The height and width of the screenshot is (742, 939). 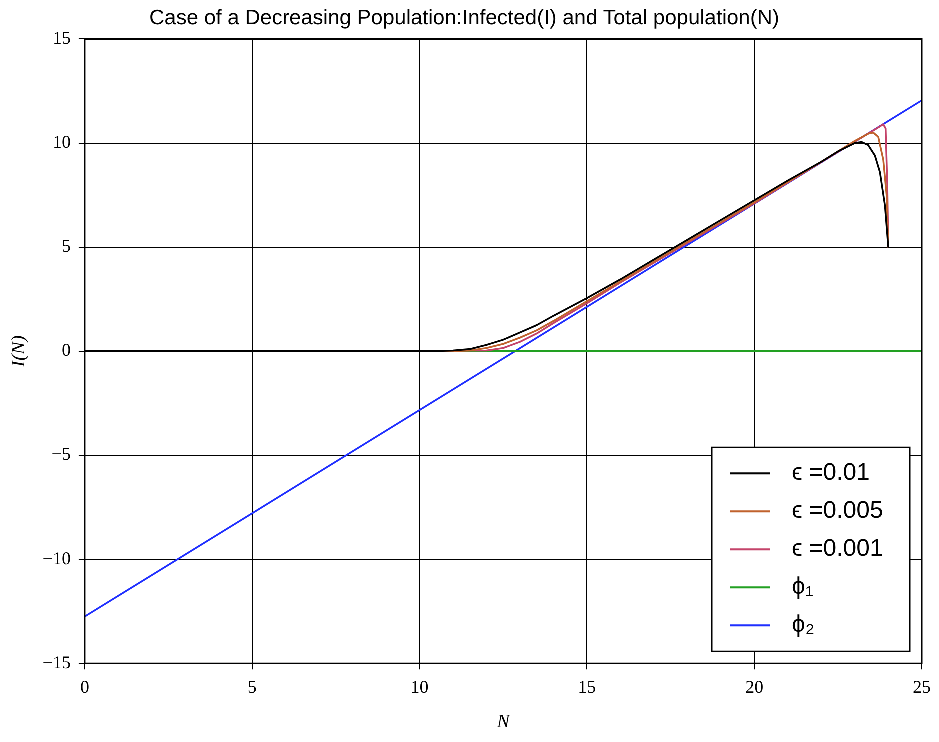 I want to click on chart-title: Case of a Decreasing Population:Infected(I) and Total population(N), so click(x=465, y=18).